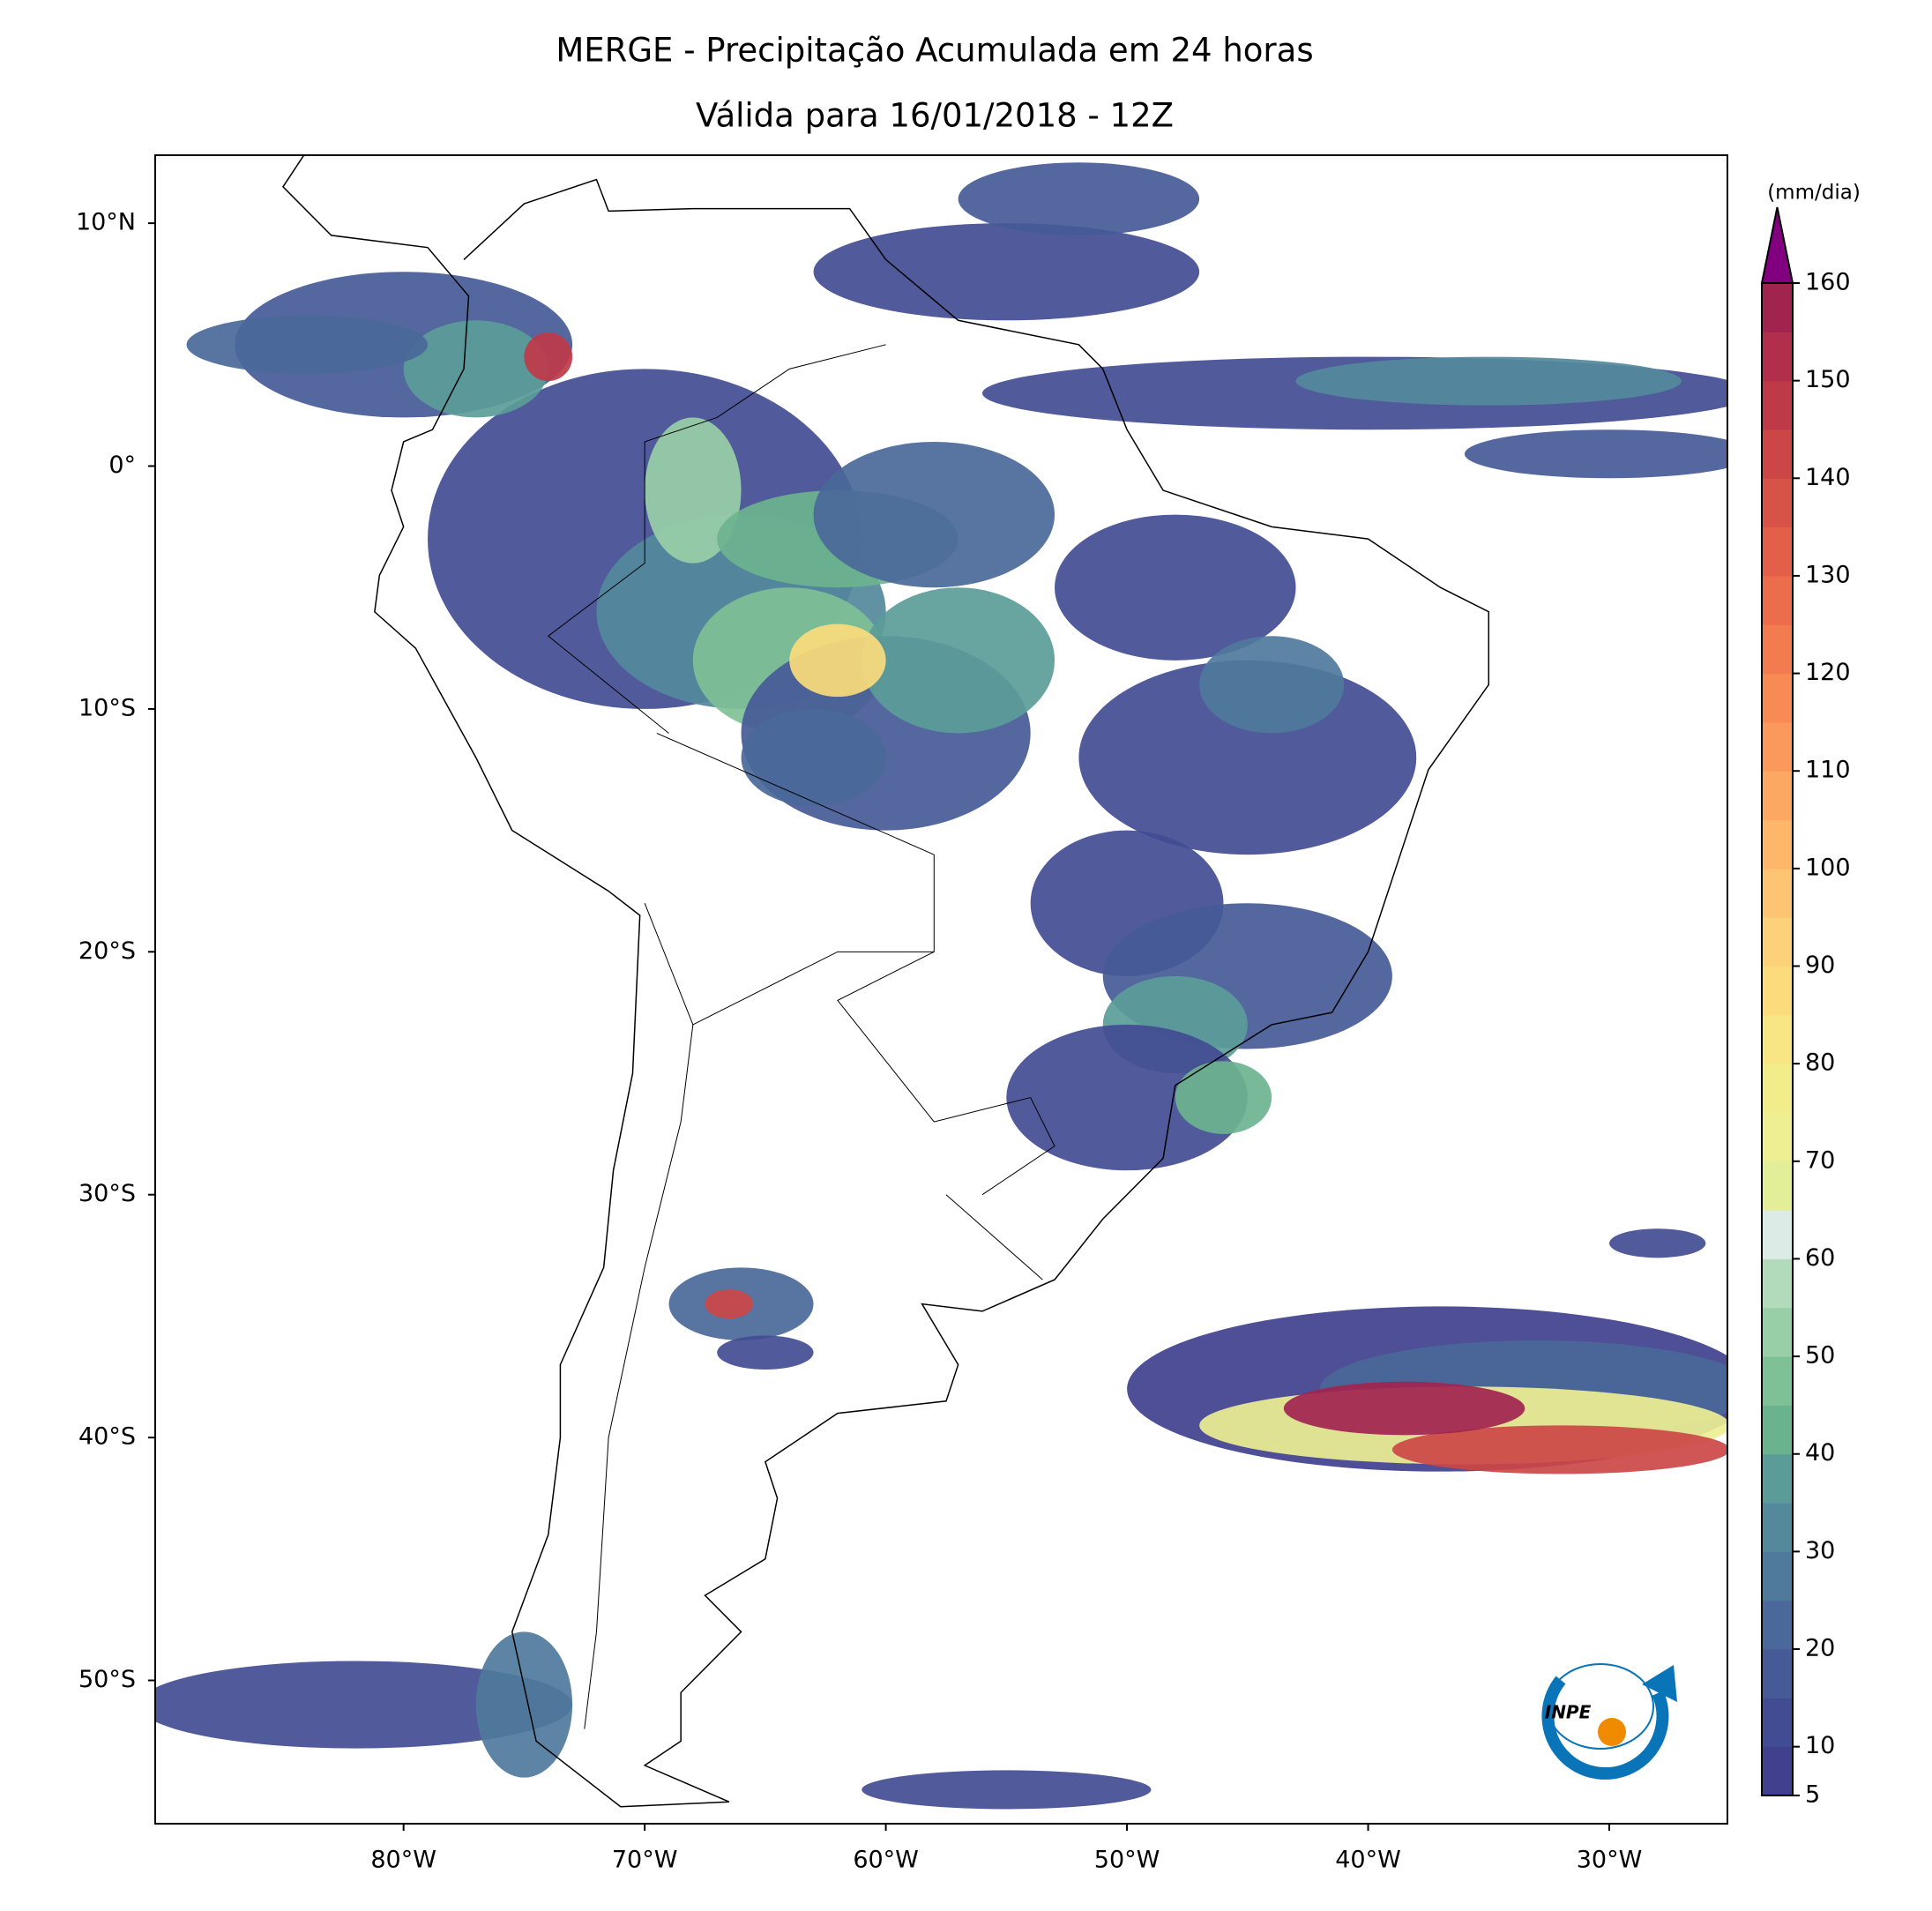 The width and height of the screenshot is (1932, 1911). What do you see at coordinates (935, 116) in the screenshot?
I see `subtitle: Válida para 16/01/2018 - 12Z` at bounding box center [935, 116].